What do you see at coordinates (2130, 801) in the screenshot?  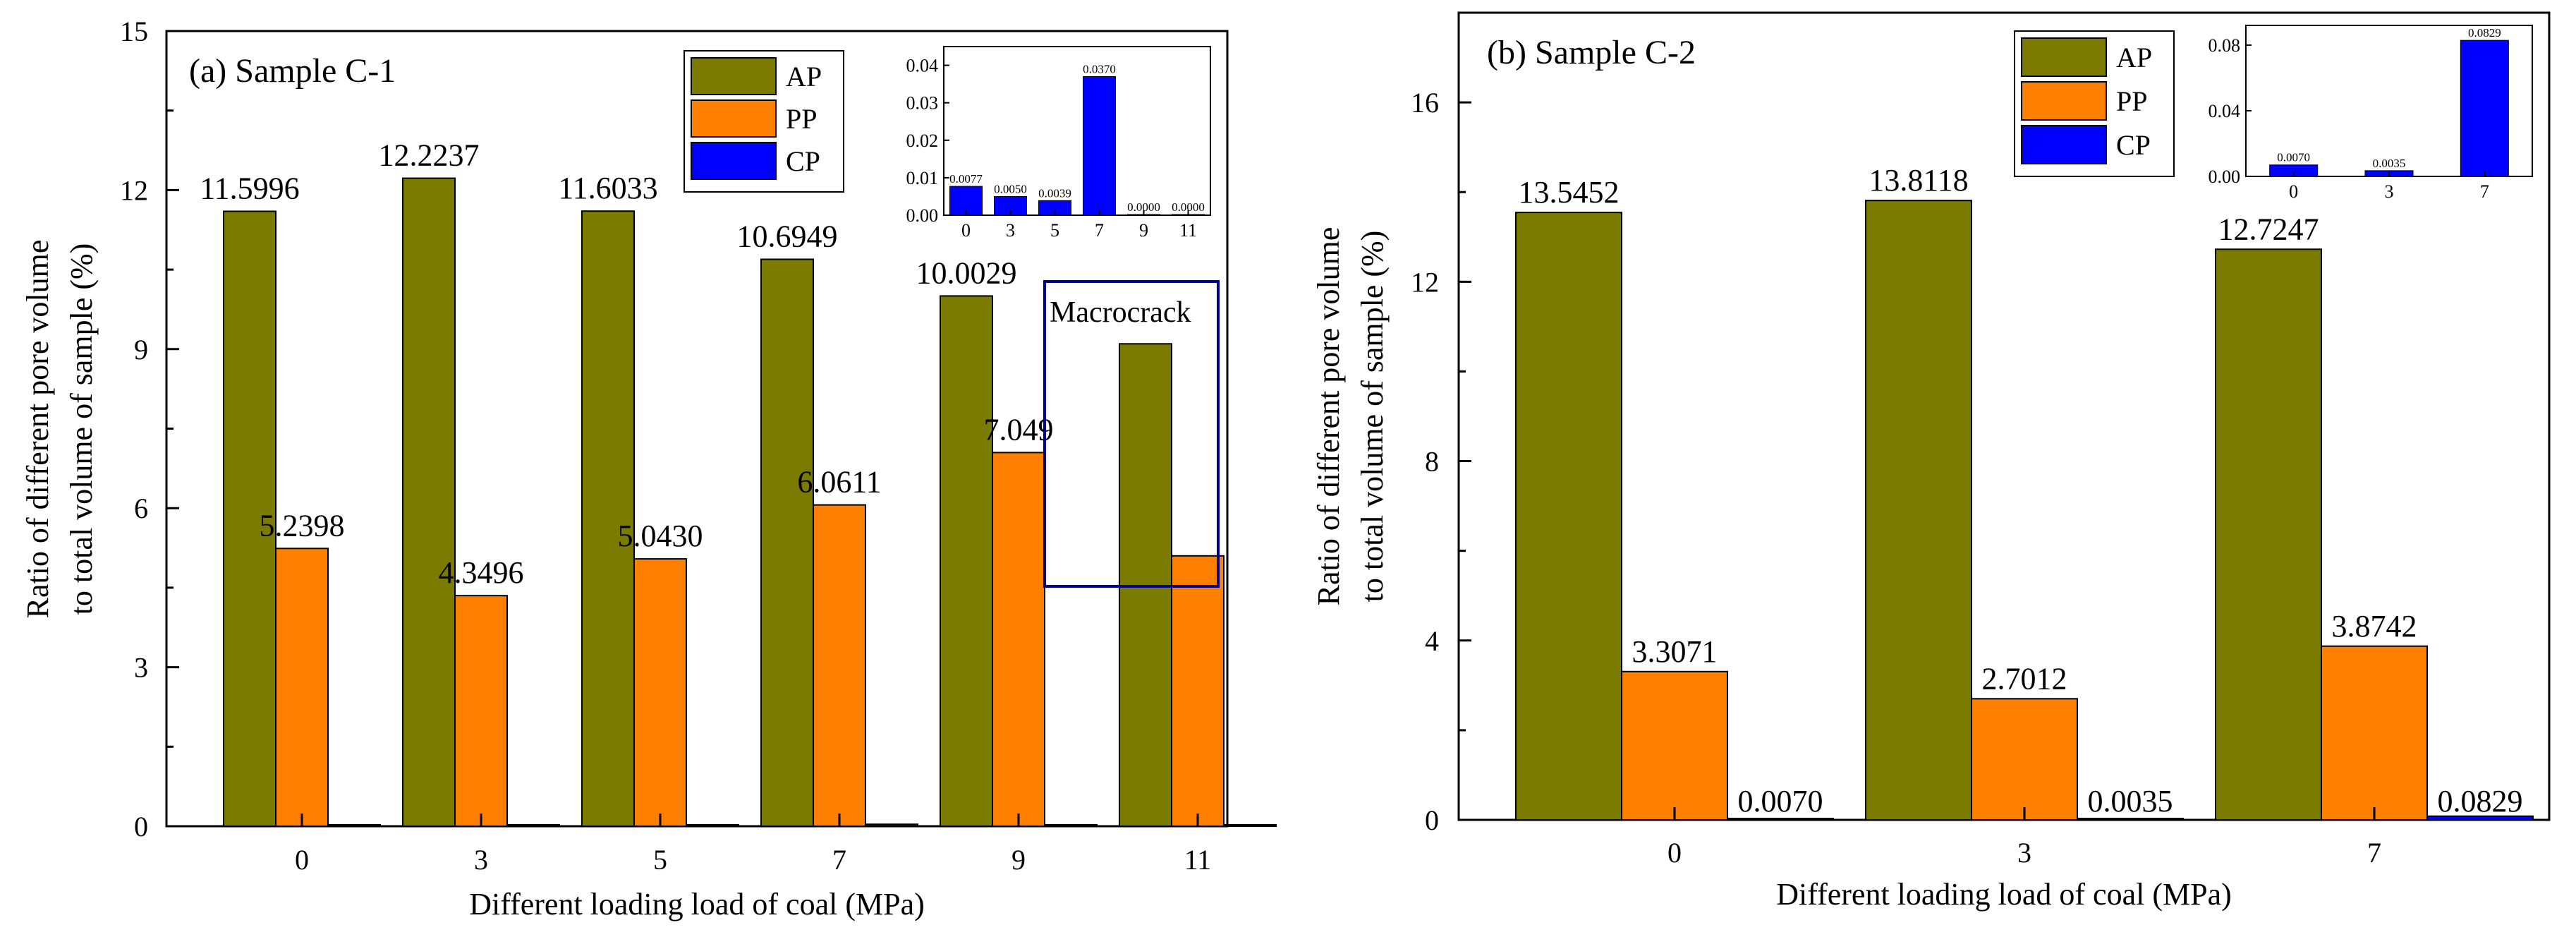 I see `data-label-cp-3: 0.0035` at bounding box center [2130, 801].